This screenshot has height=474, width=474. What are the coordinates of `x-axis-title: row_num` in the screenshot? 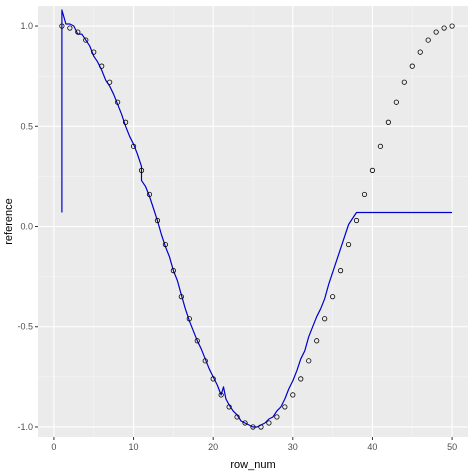 It's located at (252, 465).